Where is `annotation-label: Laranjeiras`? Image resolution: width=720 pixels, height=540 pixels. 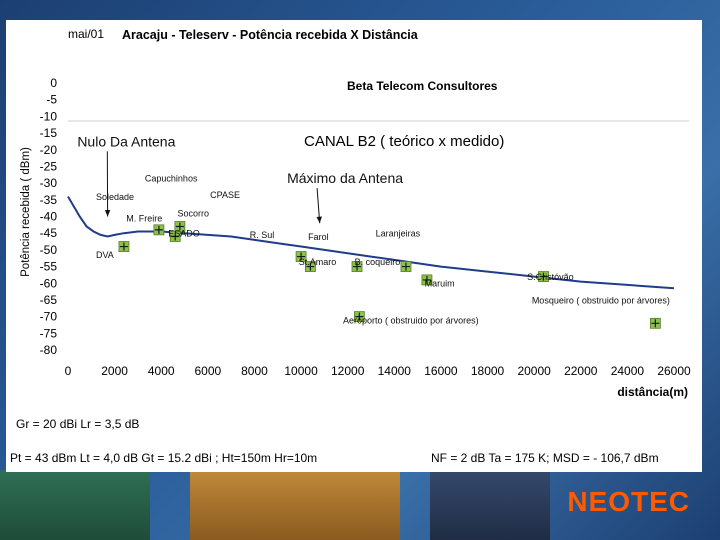 annotation-label: Laranjeiras is located at coordinates (398, 234).